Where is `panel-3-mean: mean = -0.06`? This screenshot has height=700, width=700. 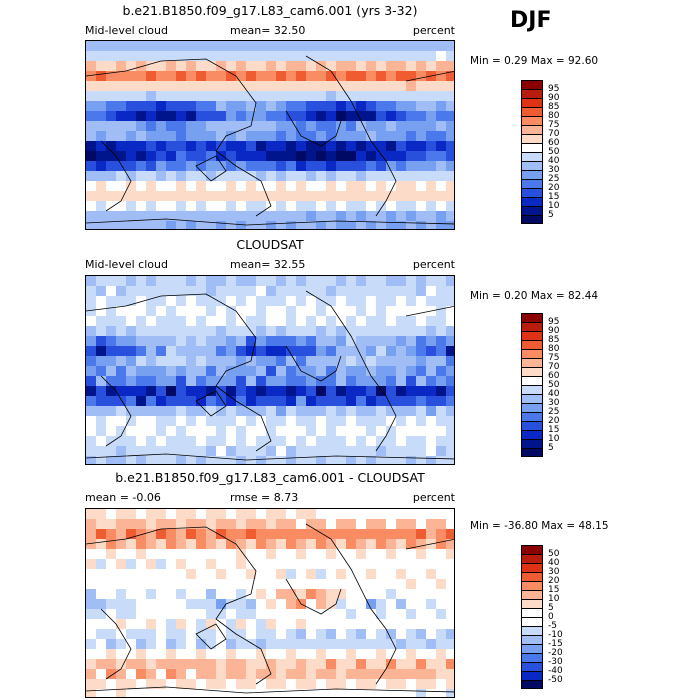
panel-3-mean: mean = -0.06 is located at coordinates (123, 497).